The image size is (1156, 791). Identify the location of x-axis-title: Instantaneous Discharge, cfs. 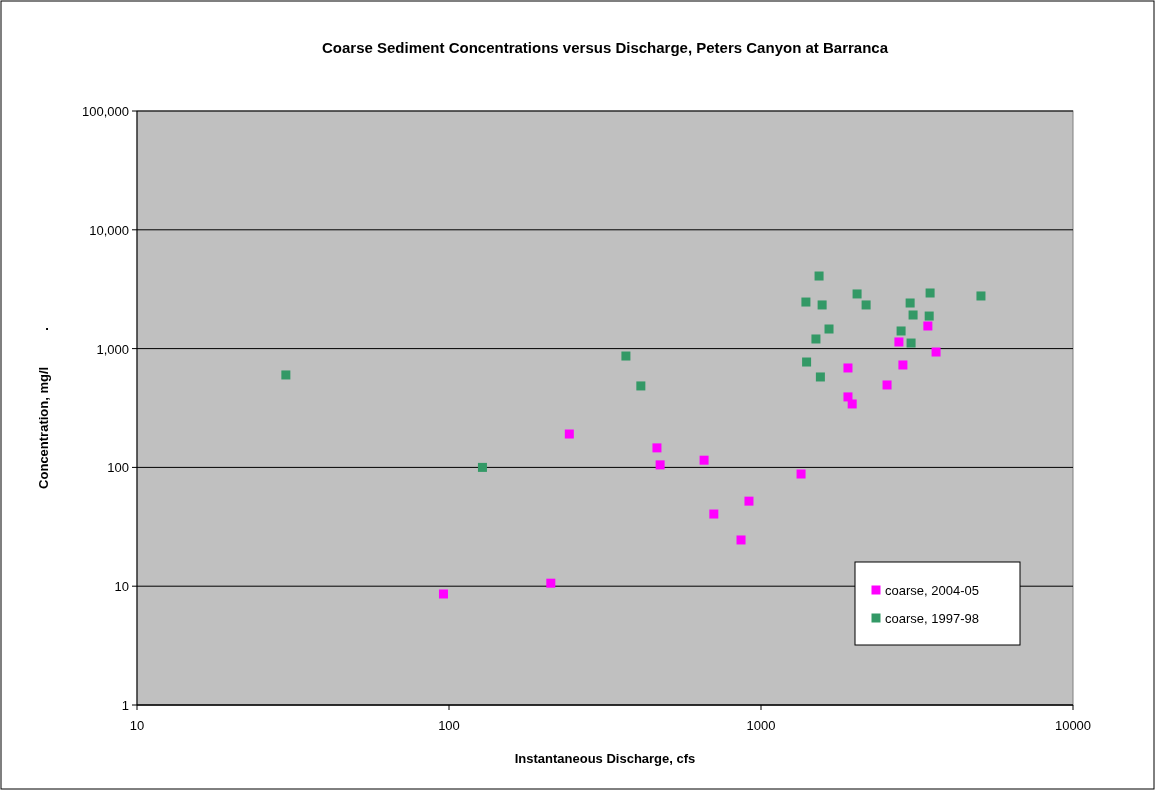
(605, 758).